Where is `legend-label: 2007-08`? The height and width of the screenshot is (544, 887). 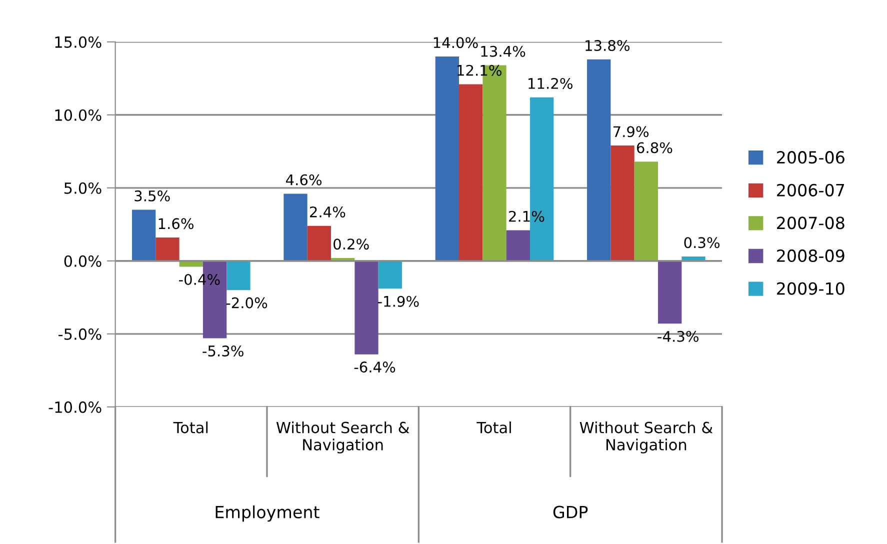 legend-label: 2007-08 is located at coordinates (810, 223).